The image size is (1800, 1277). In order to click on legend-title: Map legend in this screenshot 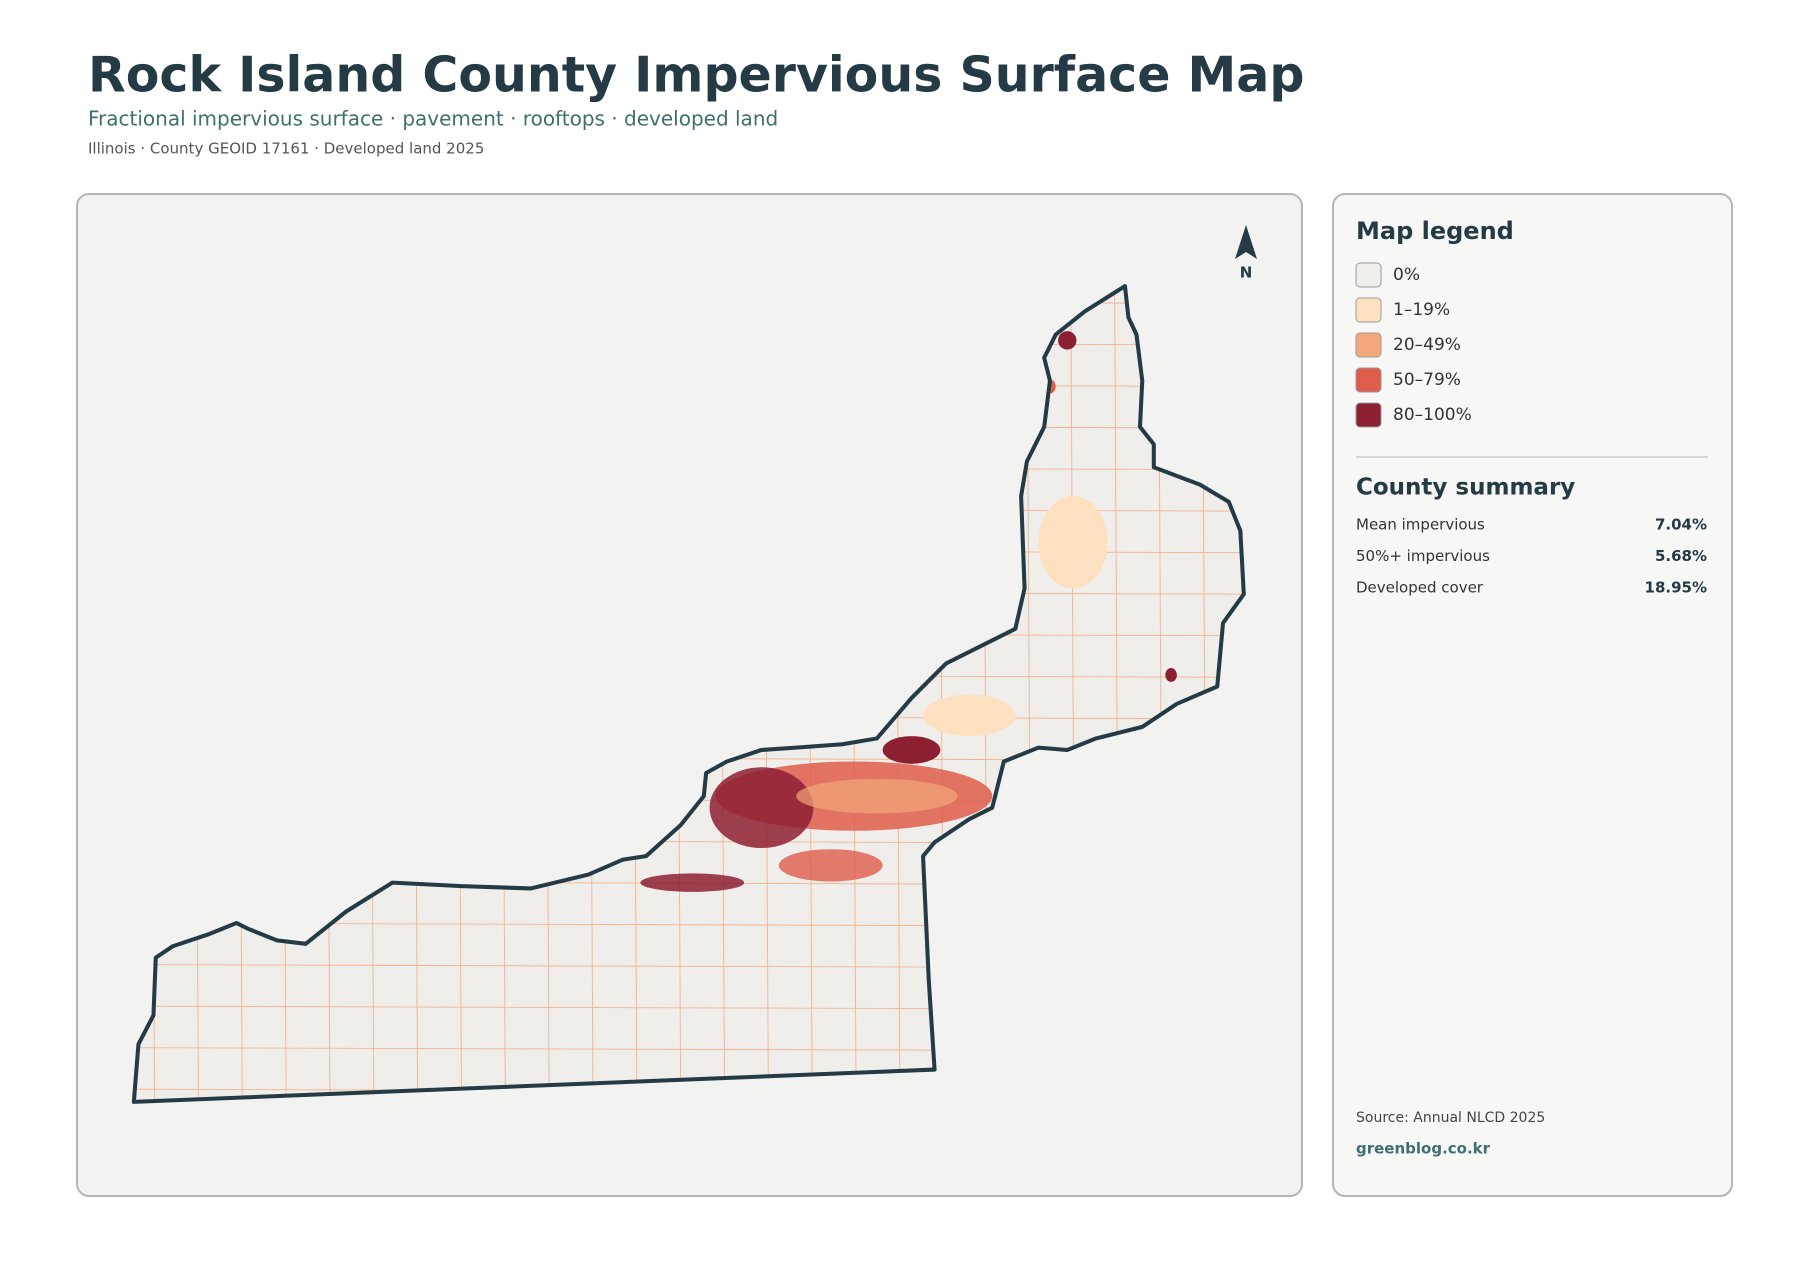, I will do `click(1435, 231)`.